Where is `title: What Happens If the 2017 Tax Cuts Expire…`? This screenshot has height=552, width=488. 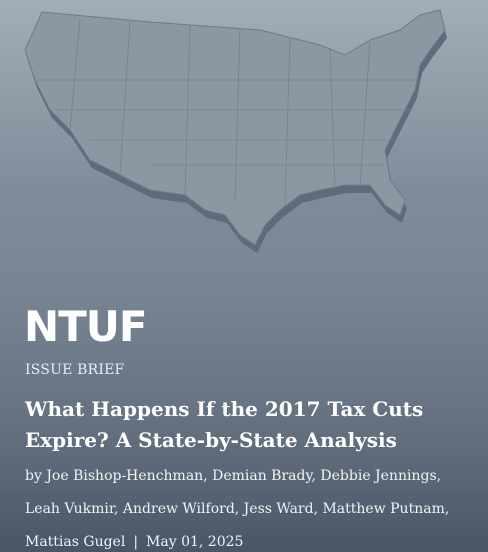
title: What Happens If the 2017 Tax Cuts Expire… is located at coordinates (224, 424).